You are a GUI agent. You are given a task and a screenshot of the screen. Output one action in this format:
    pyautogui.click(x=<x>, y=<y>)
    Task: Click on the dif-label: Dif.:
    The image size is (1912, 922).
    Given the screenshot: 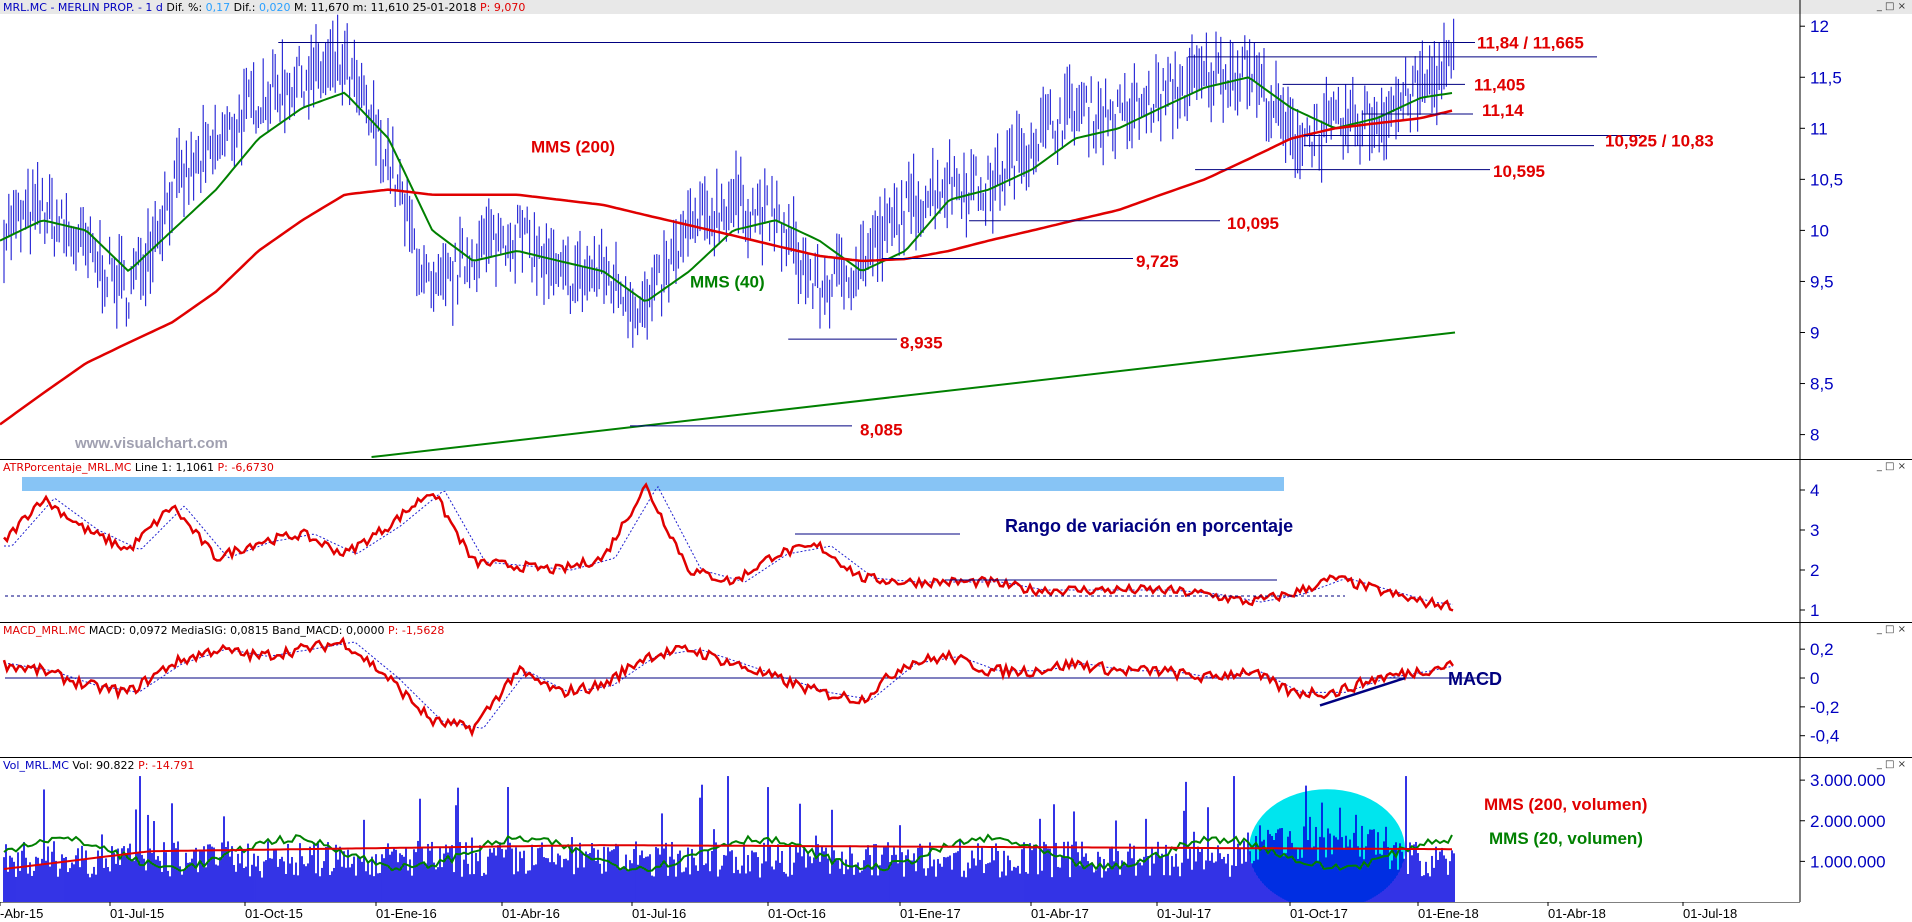 What is the action you would take?
    pyautogui.click(x=244, y=7)
    